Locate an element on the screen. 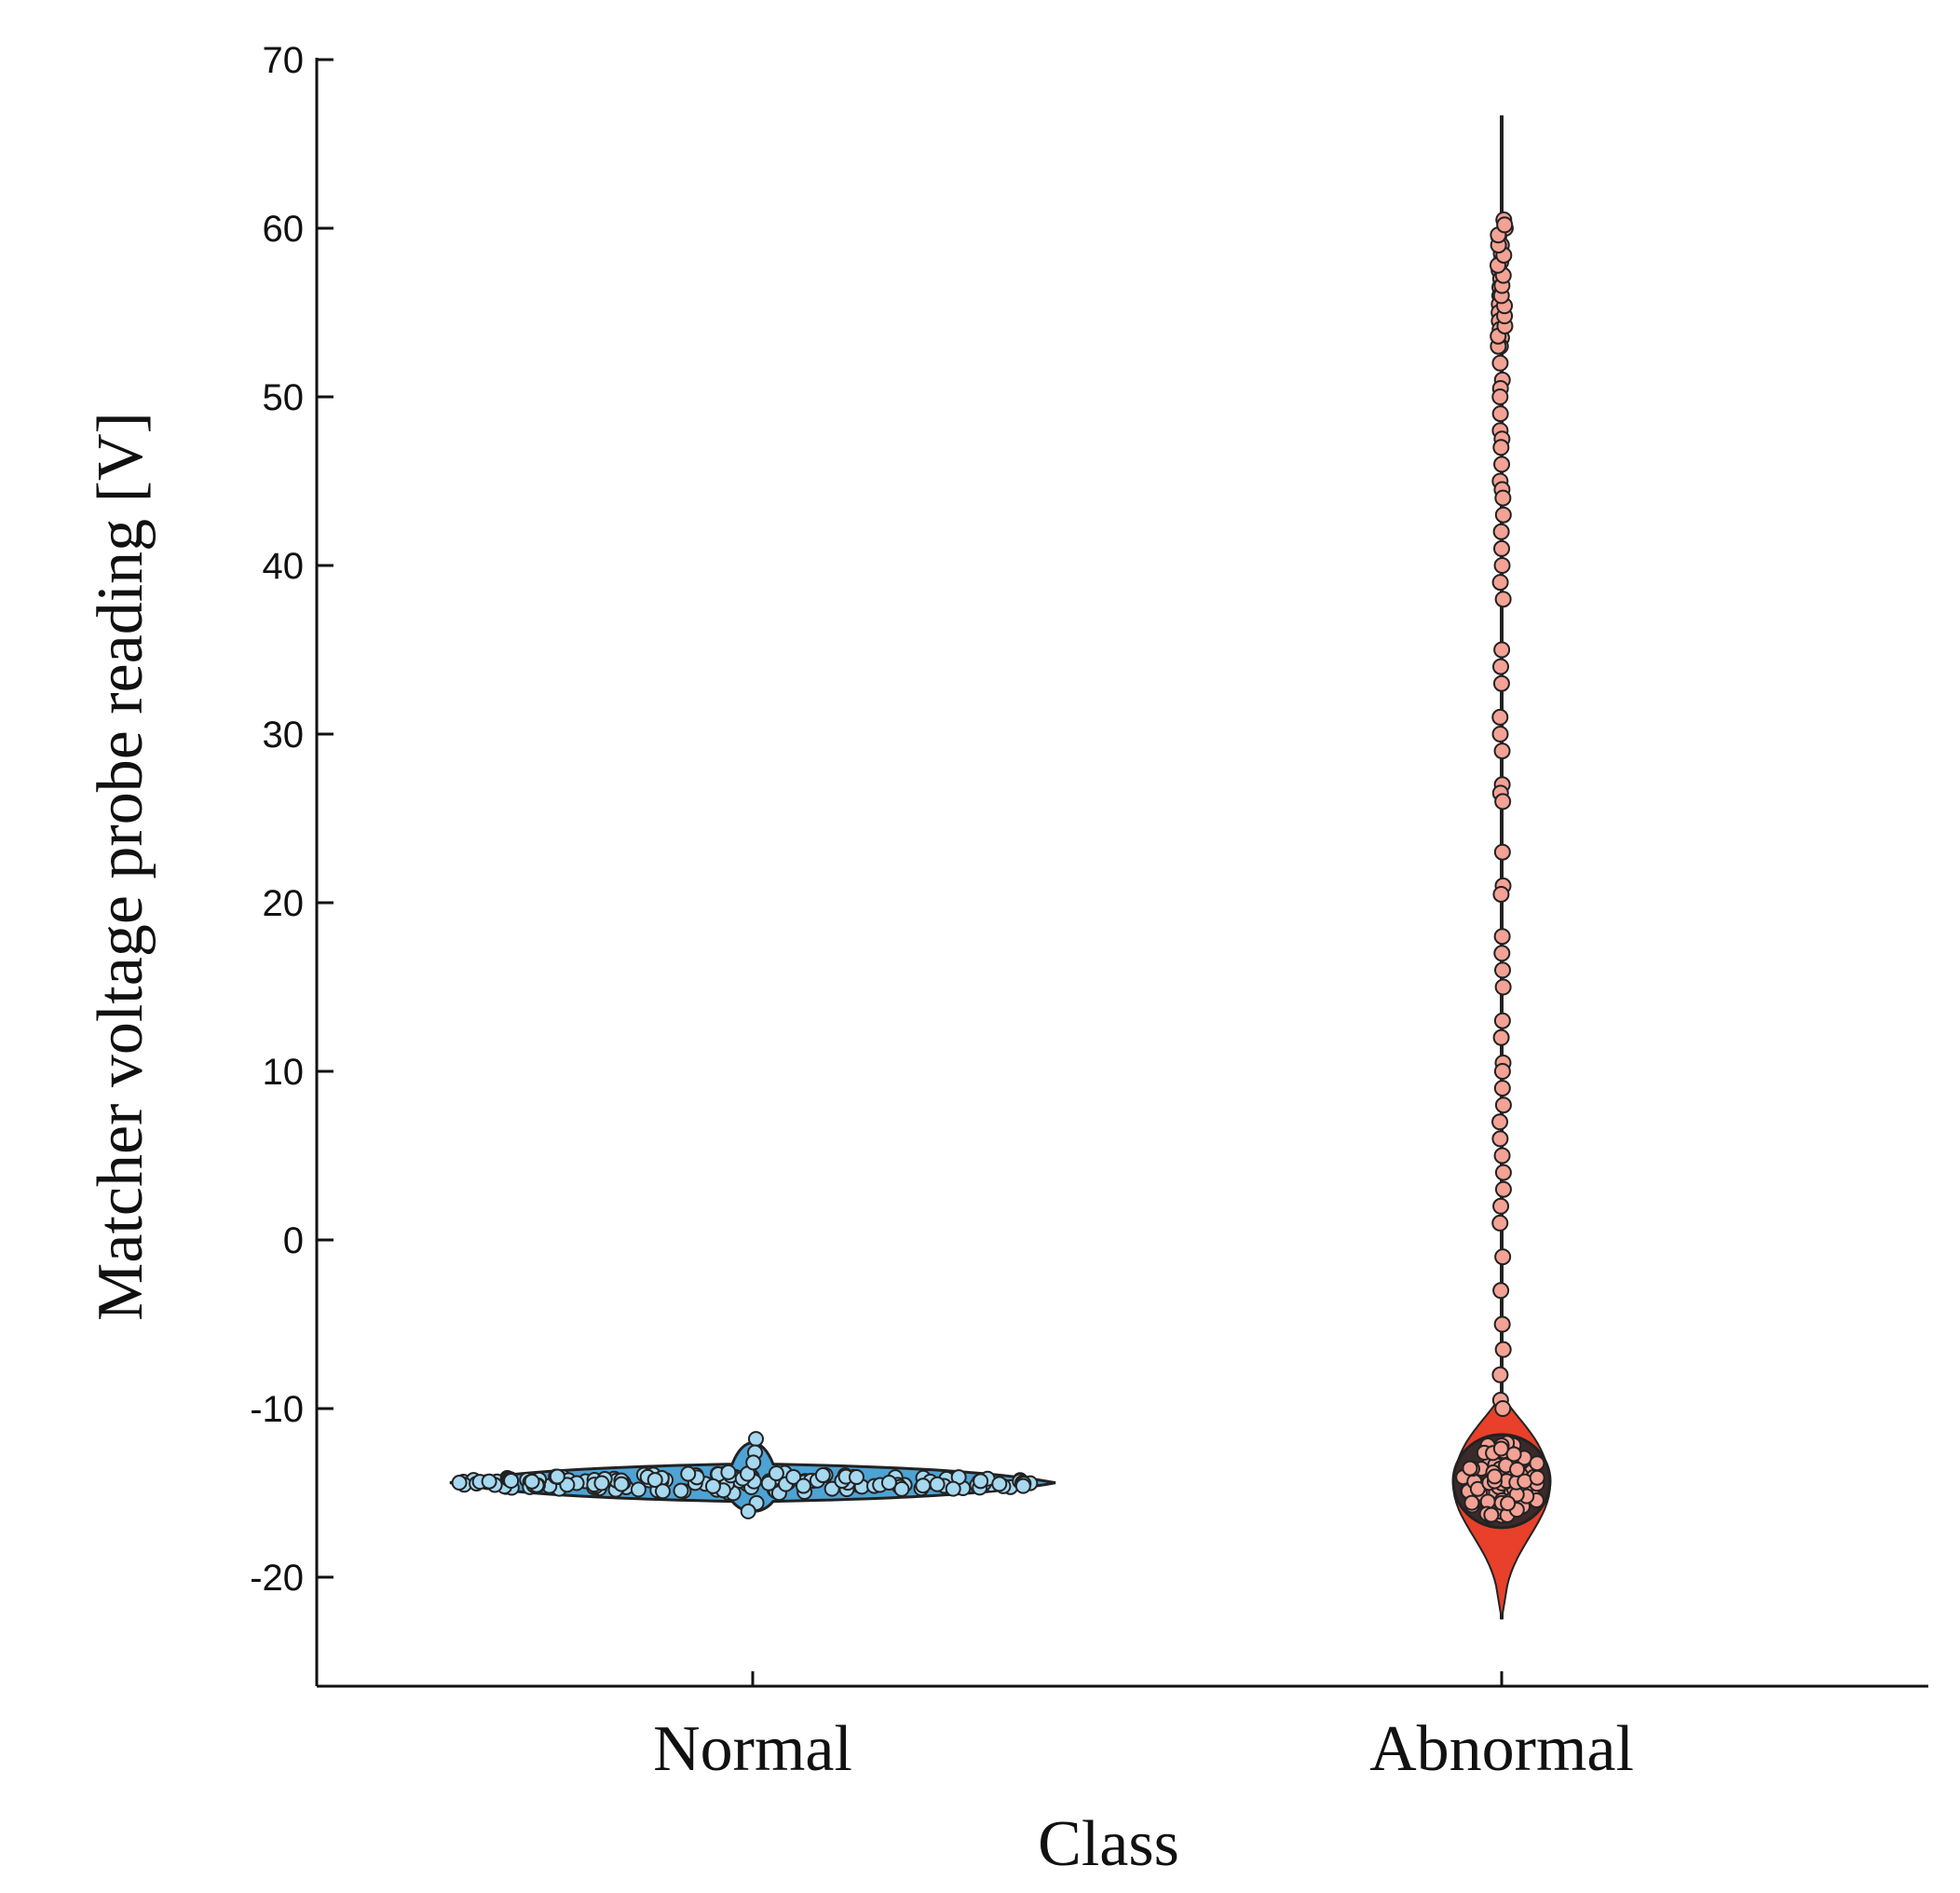  x-axis-ticks: Normal Abnormal is located at coordinates (1143, 1728).